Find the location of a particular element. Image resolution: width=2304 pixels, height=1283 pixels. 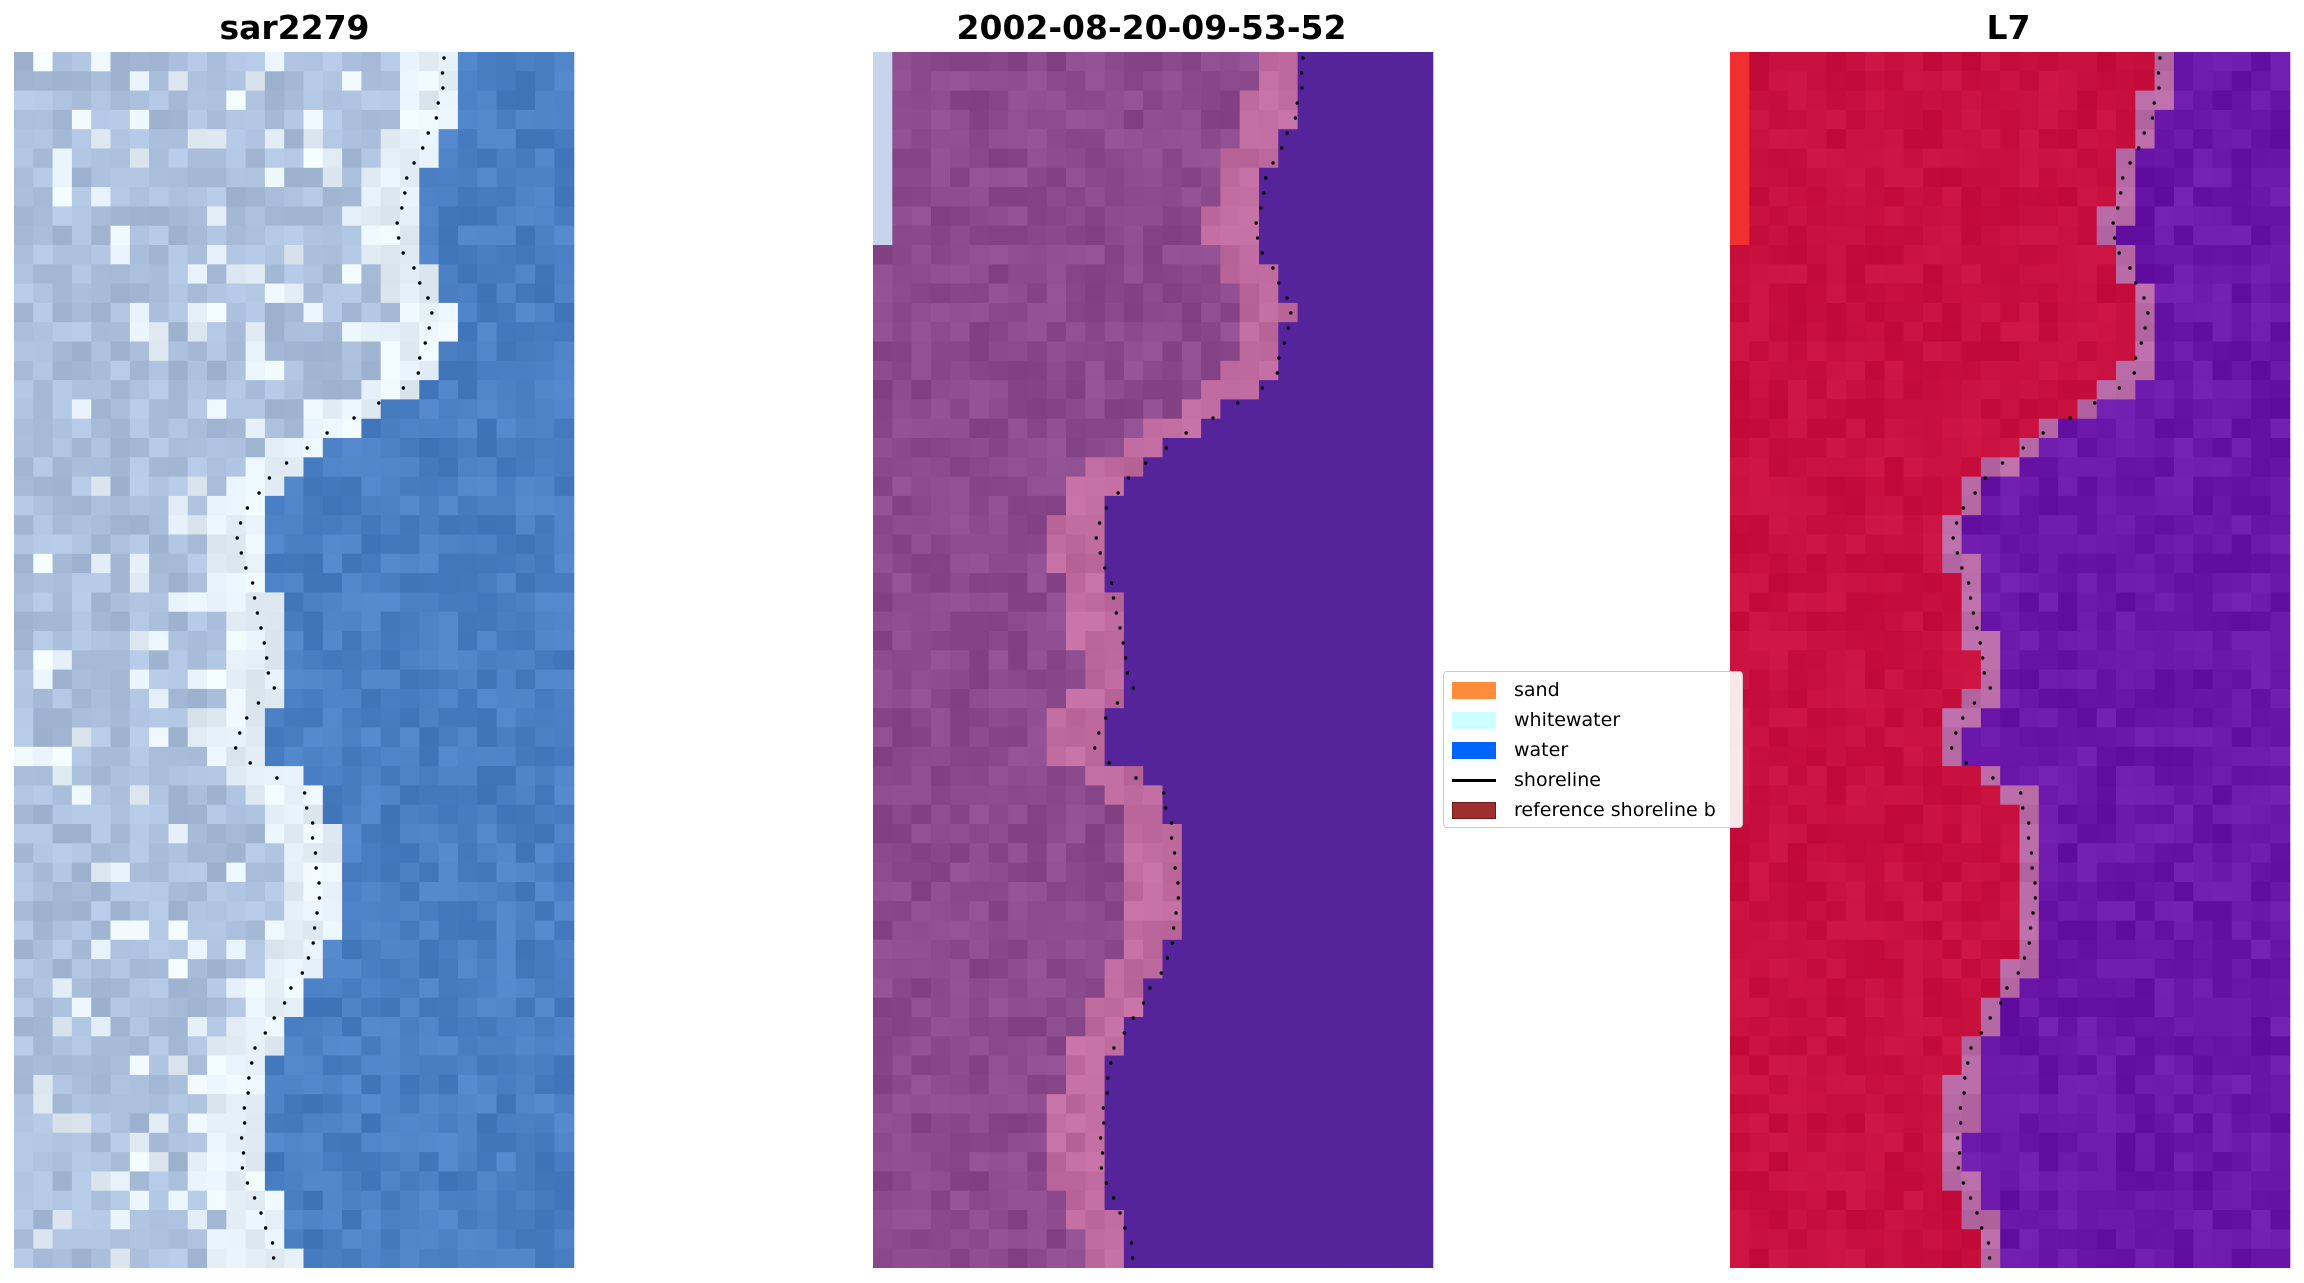

legend-item-reference-shoreline: reference shoreline b is located at coordinates (1584, 810).